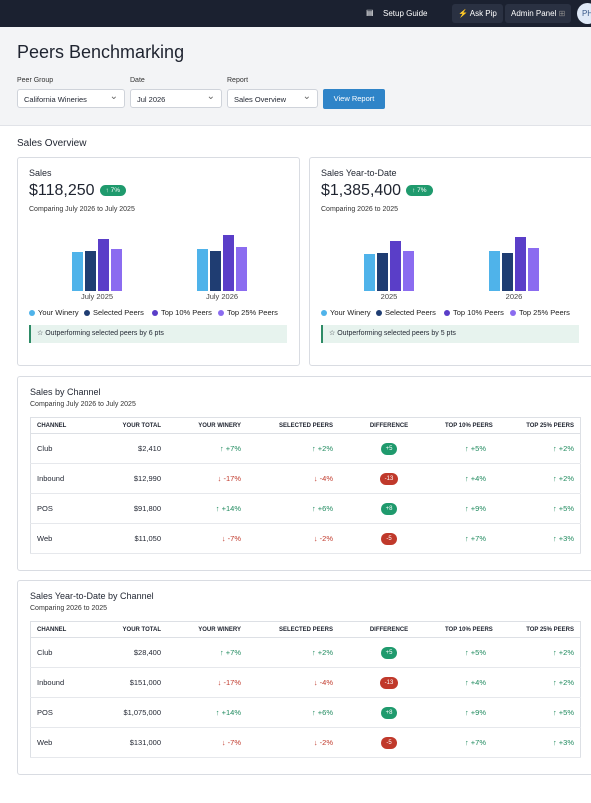  Describe the element at coordinates (293, 425) in the screenshot. I see `column-header: SELECTED PEERS` at that location.